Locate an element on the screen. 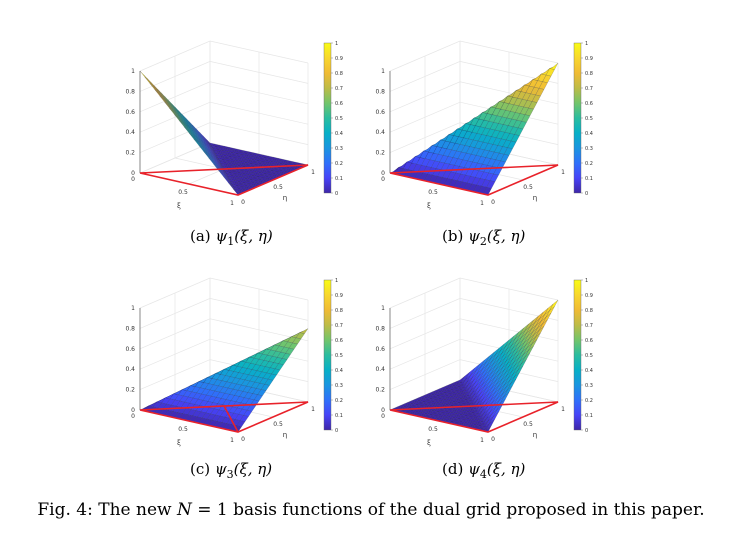 Image resolution: width=742 pixels, height=536 pixels. subcaption-a: (a) ψ1(ξ, η) is located at coordinates (231, 237).